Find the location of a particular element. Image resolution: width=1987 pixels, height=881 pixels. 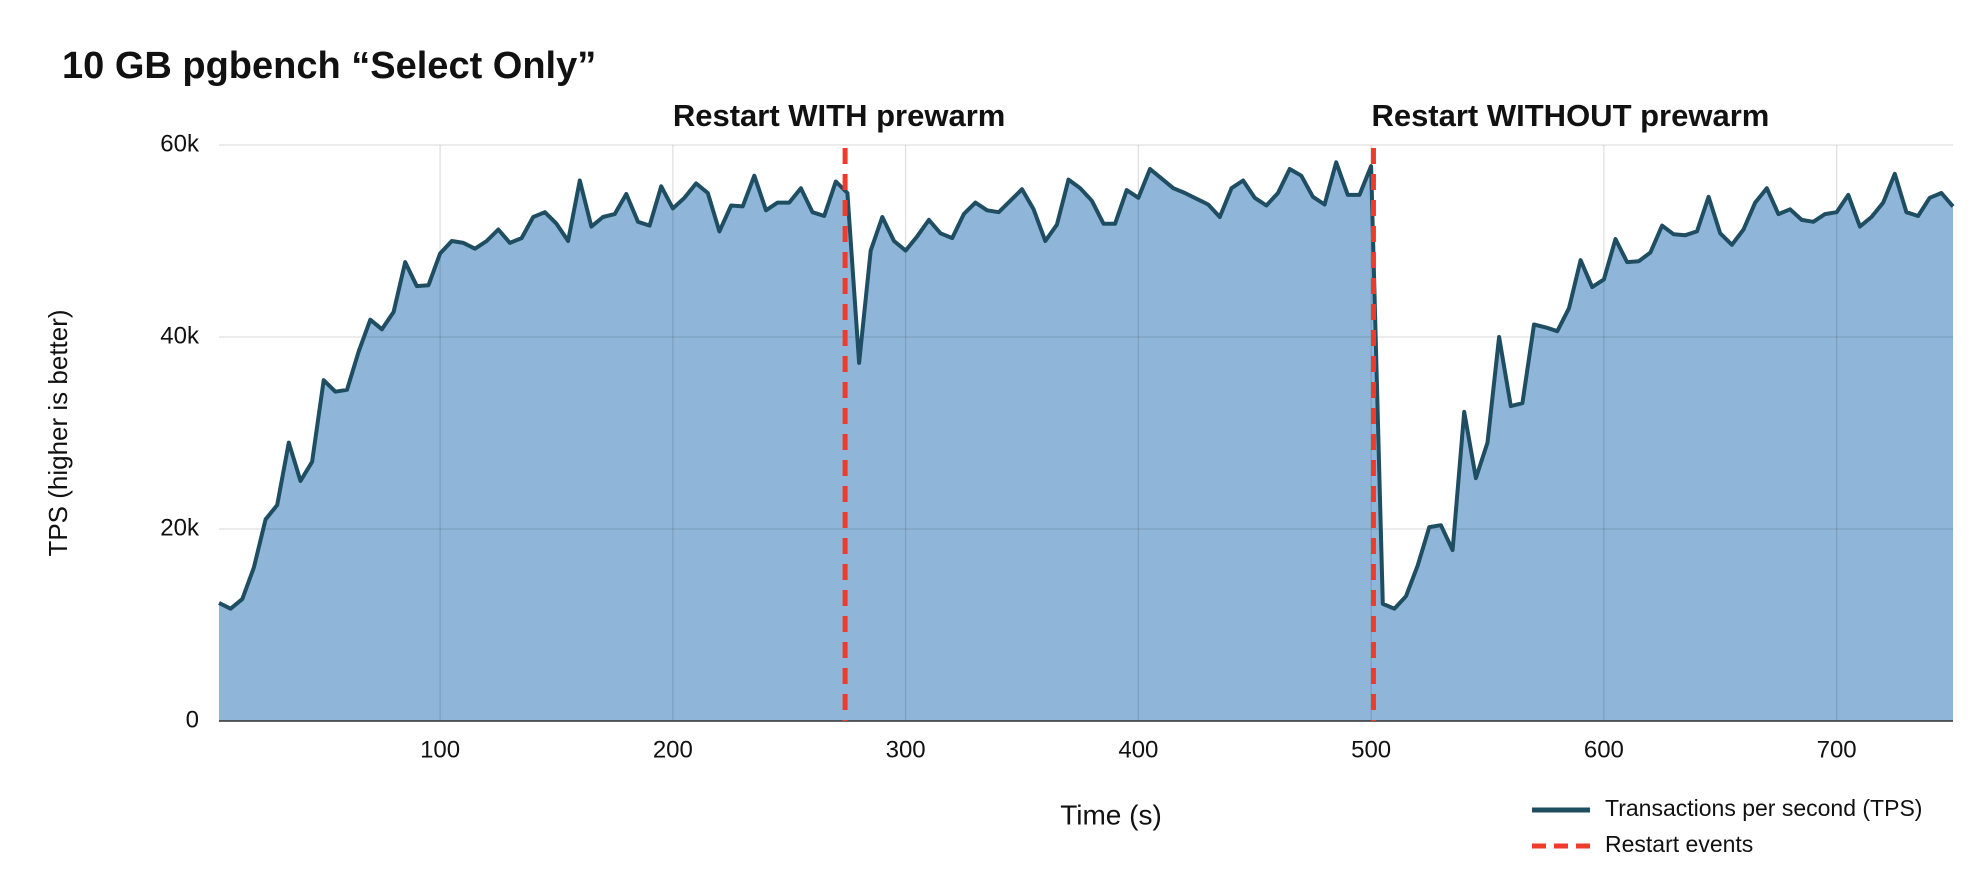

x-tick-label: 200 is located at coordinates (673, 749).